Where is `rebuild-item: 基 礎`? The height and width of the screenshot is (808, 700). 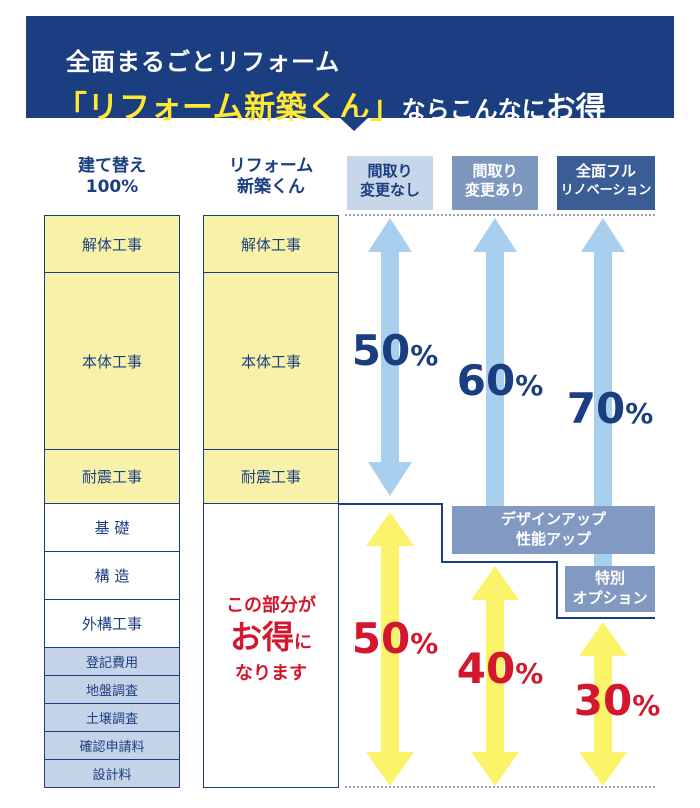 rebuild-item: 基 礎 is located at coordinates (112, 528).